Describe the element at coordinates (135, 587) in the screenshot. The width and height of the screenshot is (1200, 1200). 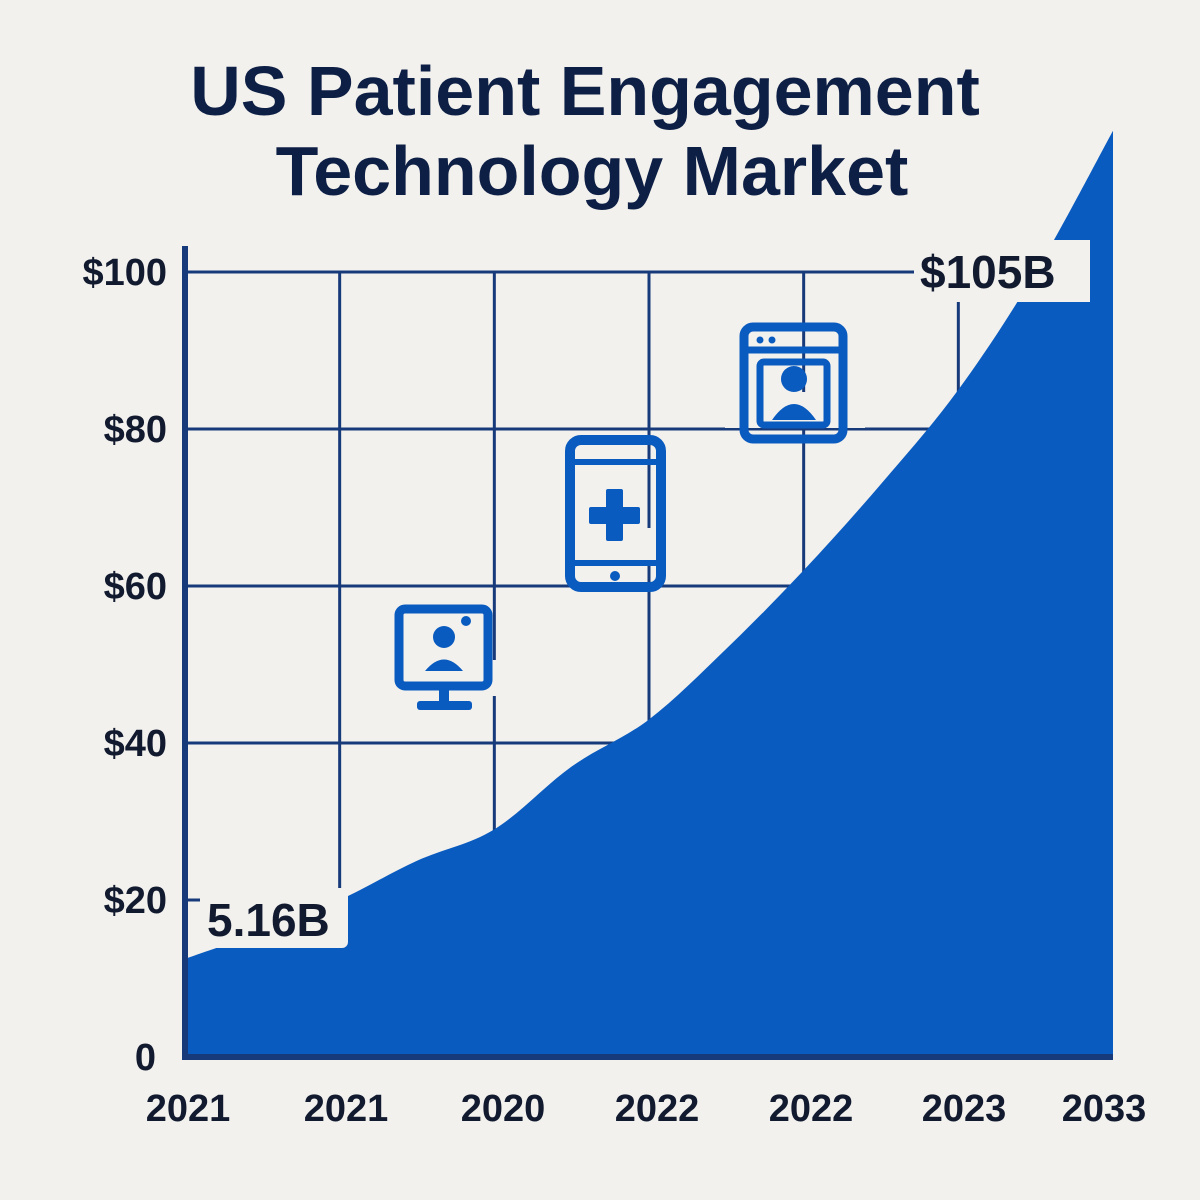
I see `y-tick-label: $60` at that location.